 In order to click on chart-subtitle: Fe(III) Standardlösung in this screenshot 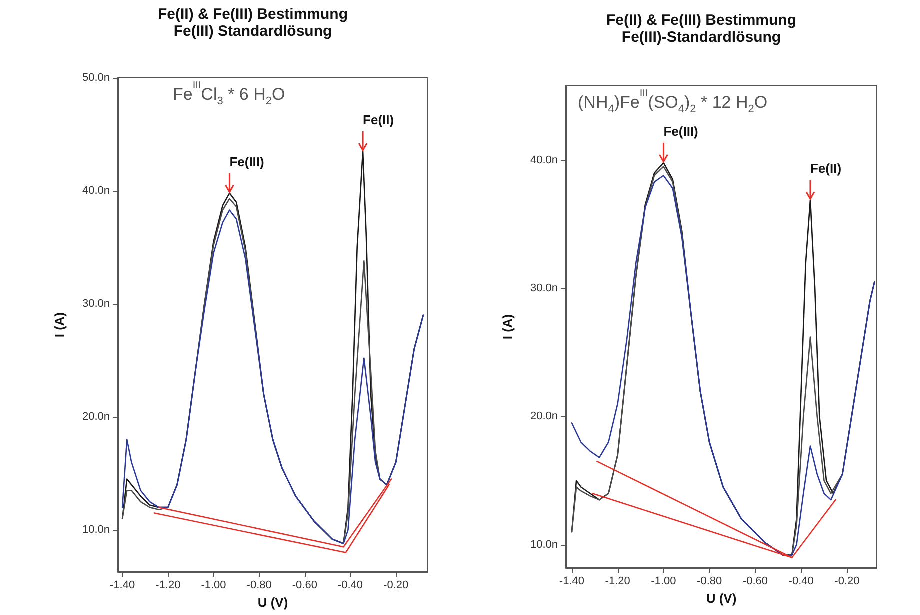, I will do `click(253, 31)`.